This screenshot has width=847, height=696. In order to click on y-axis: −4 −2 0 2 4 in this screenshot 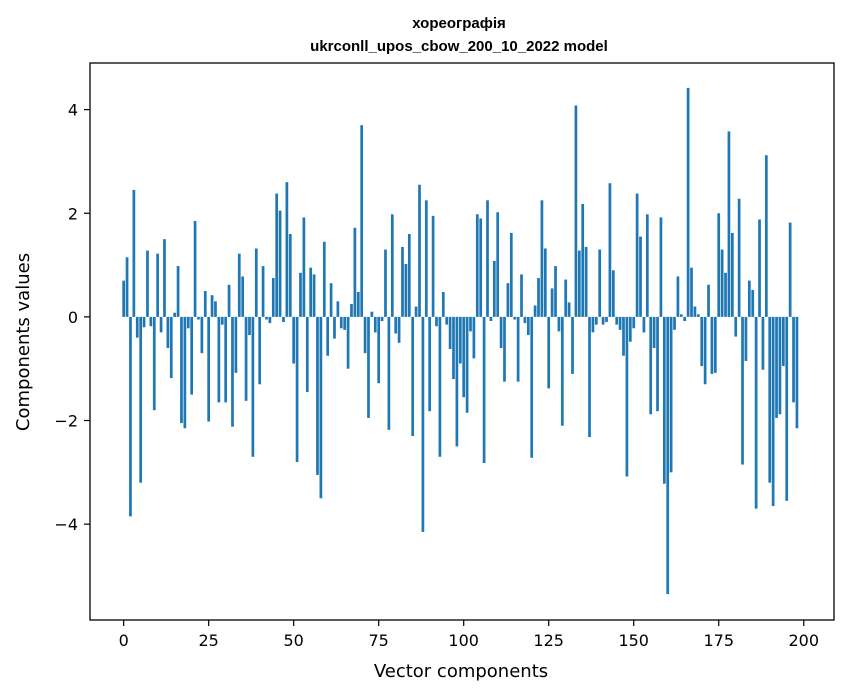, I will do `click(72, 317)`.